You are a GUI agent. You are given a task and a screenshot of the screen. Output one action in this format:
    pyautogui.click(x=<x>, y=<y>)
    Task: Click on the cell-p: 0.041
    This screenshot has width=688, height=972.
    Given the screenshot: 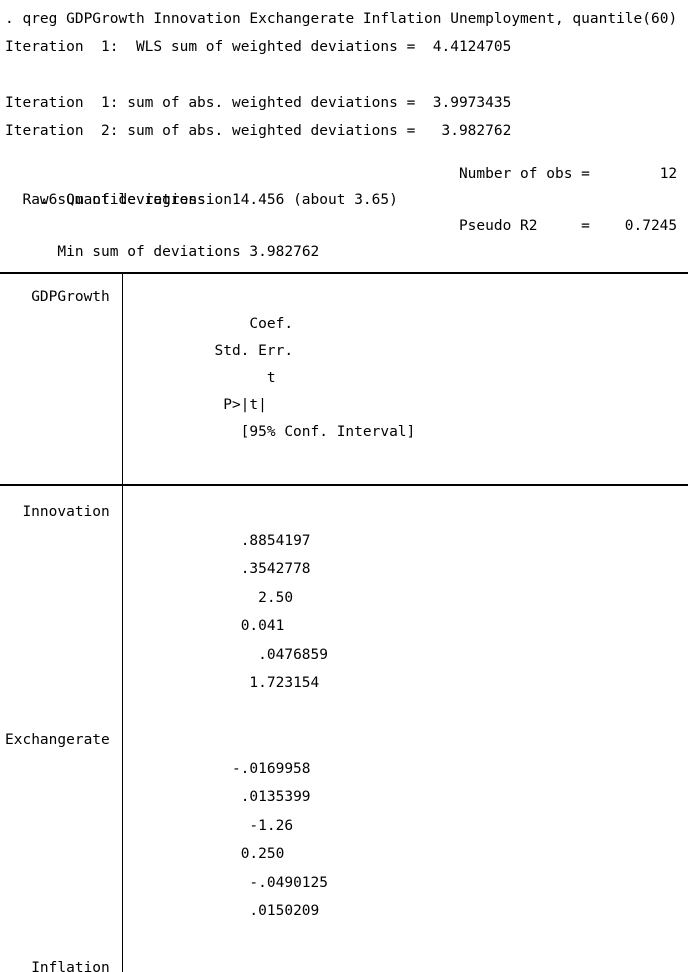 What is the action you would take?
    pyautogui.click(x=262, y=626)
    